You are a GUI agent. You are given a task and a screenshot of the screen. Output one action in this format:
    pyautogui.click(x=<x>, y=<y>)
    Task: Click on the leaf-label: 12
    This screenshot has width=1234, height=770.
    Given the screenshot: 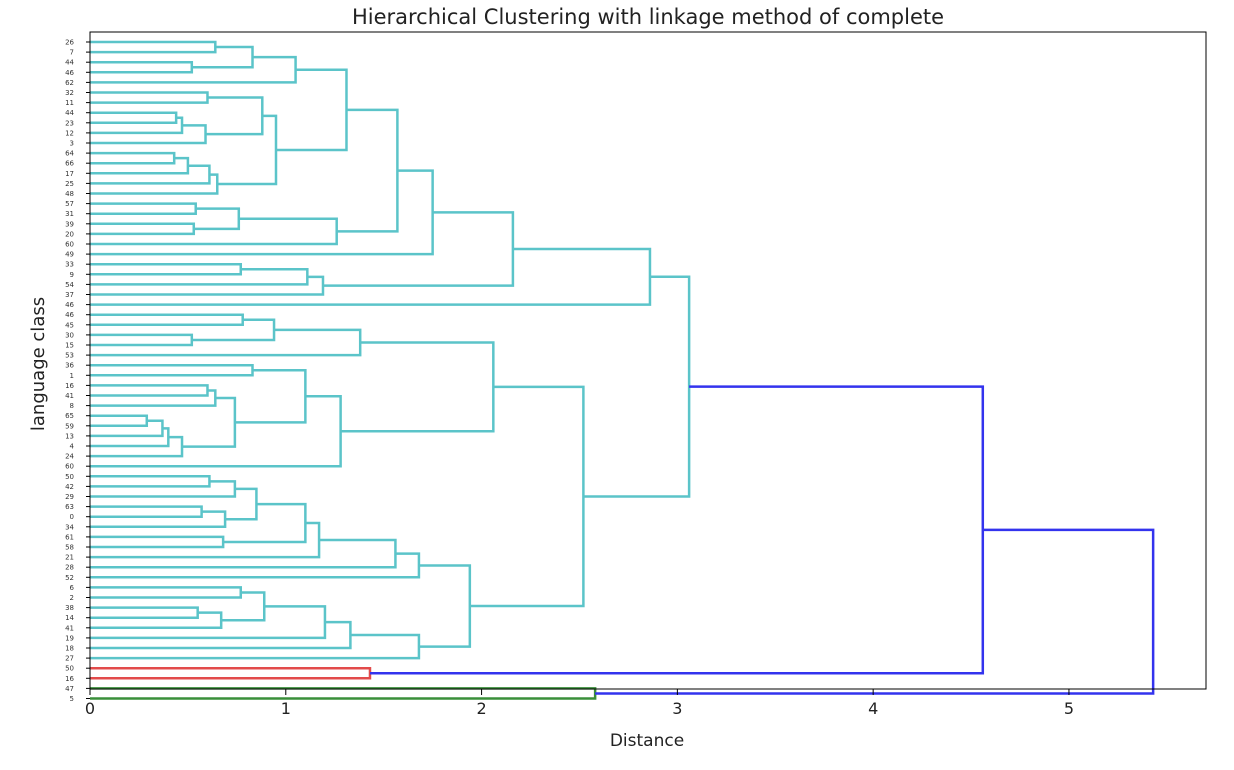 What is the action you would take?
    pyautogui.click(x=69, y=133)
    